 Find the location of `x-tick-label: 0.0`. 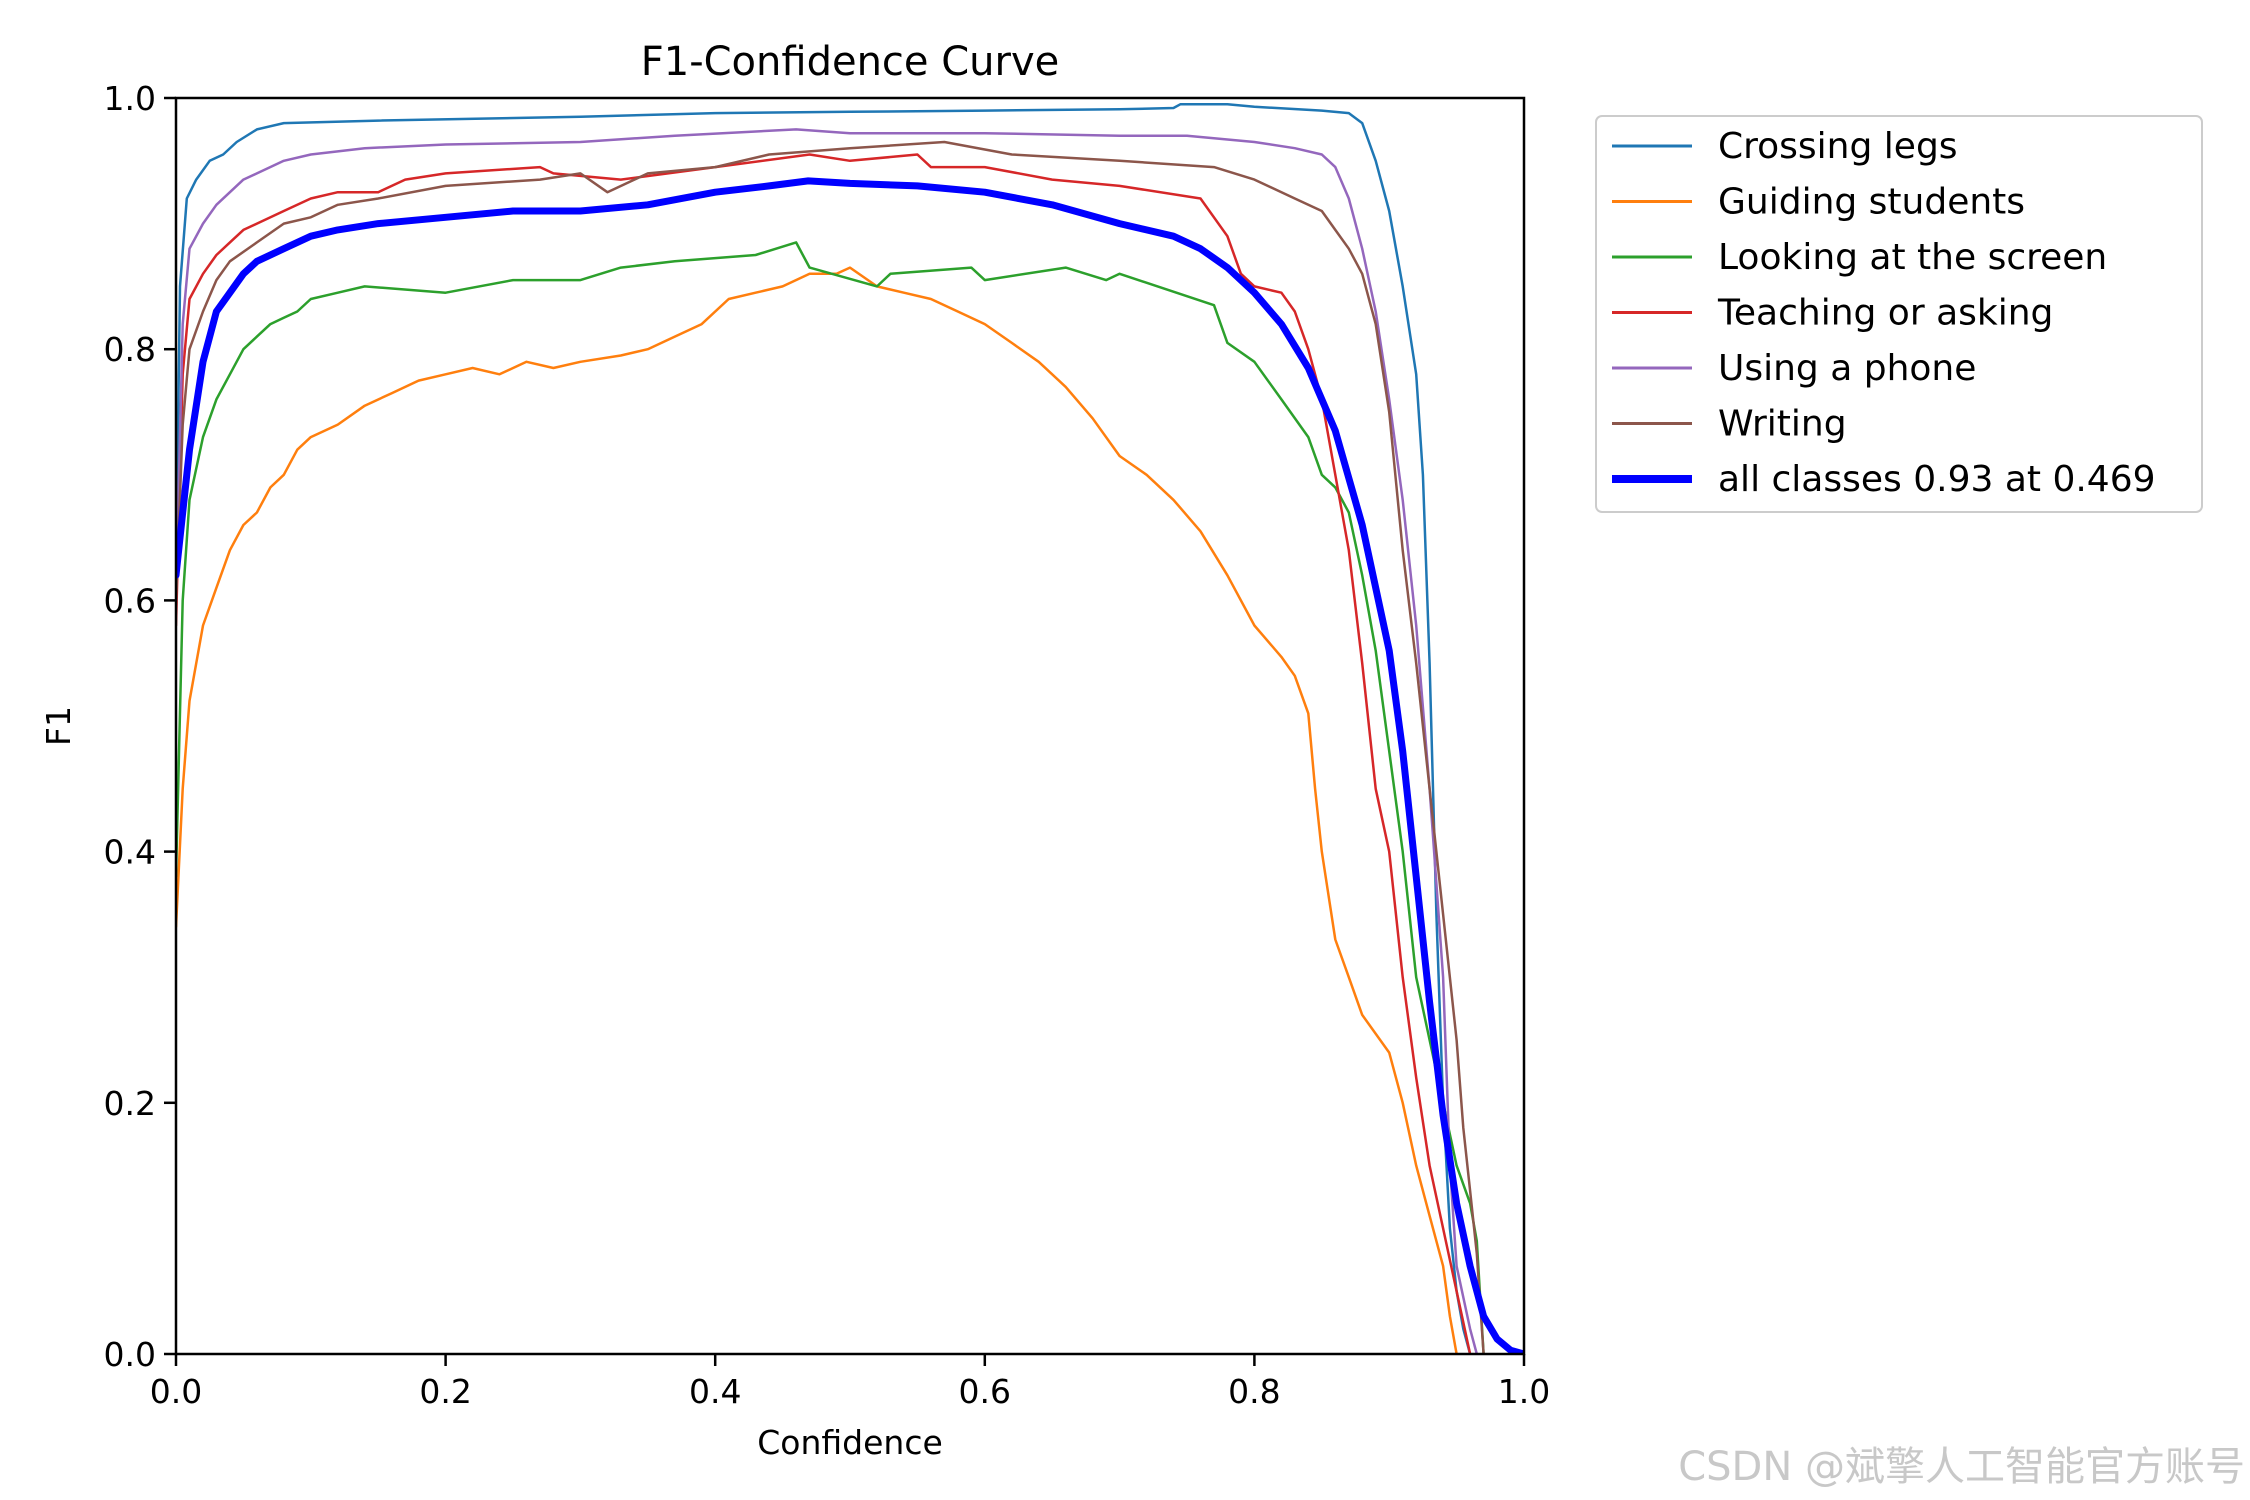

x-tick-label: 0.0 is located at coordinates (176, 1391).